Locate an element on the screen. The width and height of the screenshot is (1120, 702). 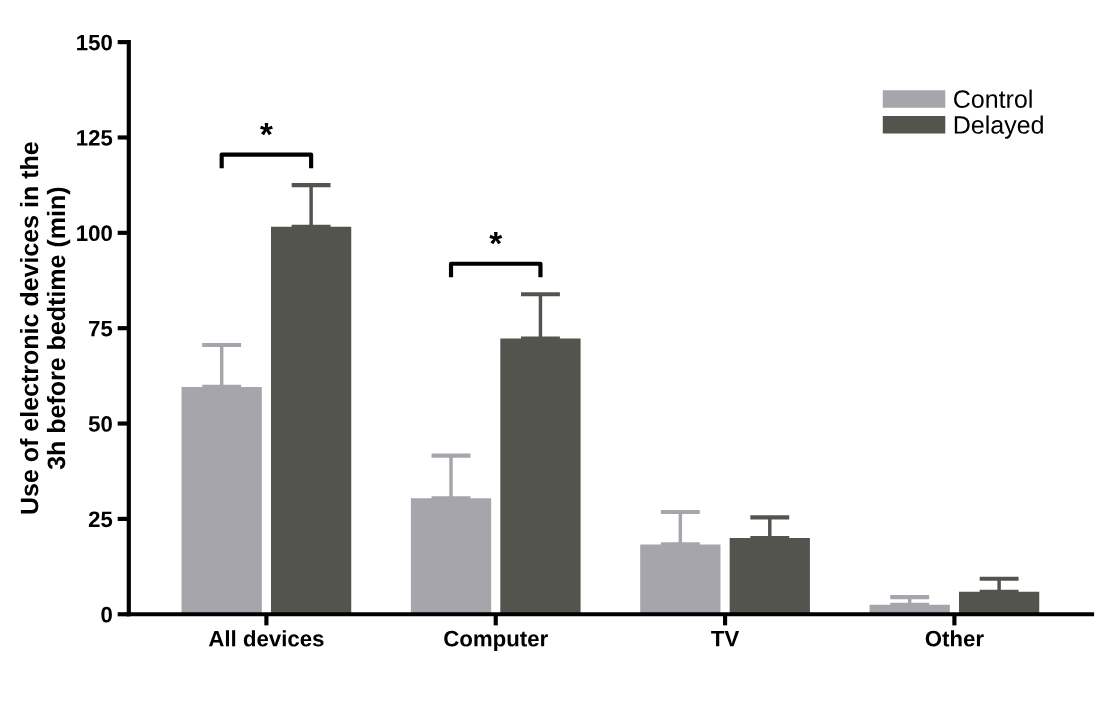
y-axis-title: Use of electronic devices in the 3h before bedtime (min) is located at coordinates (45, 328).